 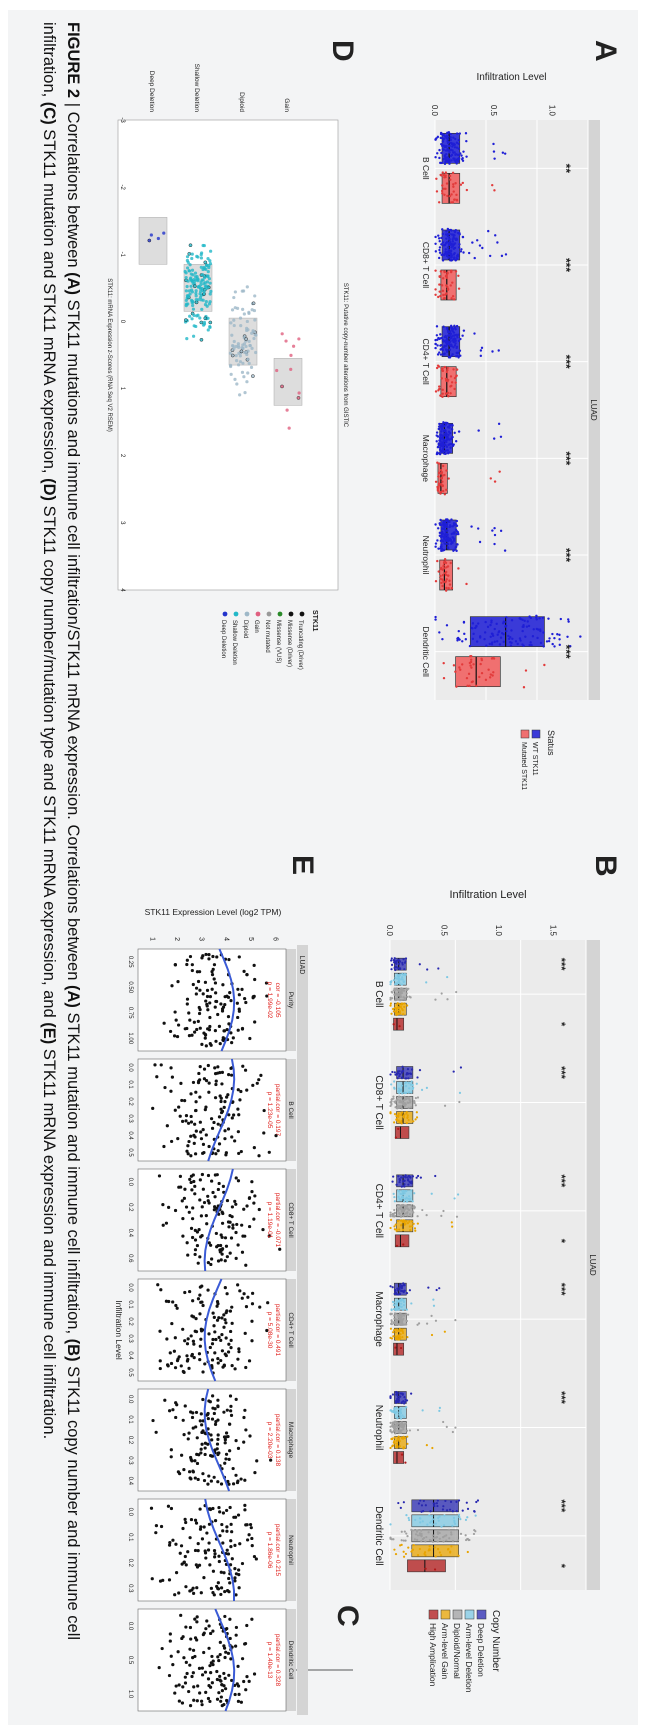 I want to click on facet-strip, so click(x=593, y=1265).